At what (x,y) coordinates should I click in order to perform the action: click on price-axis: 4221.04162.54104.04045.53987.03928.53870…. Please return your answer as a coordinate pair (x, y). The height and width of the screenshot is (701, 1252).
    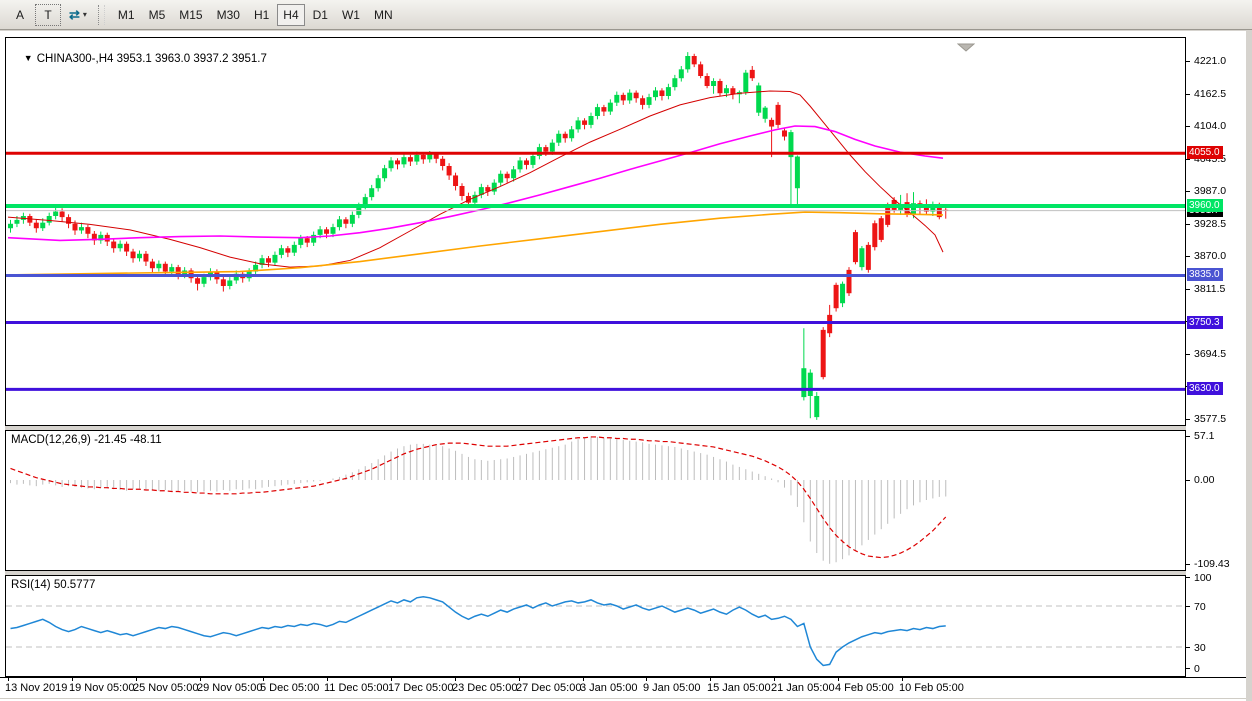
    Looking at the image, I should click on (1216, 354).